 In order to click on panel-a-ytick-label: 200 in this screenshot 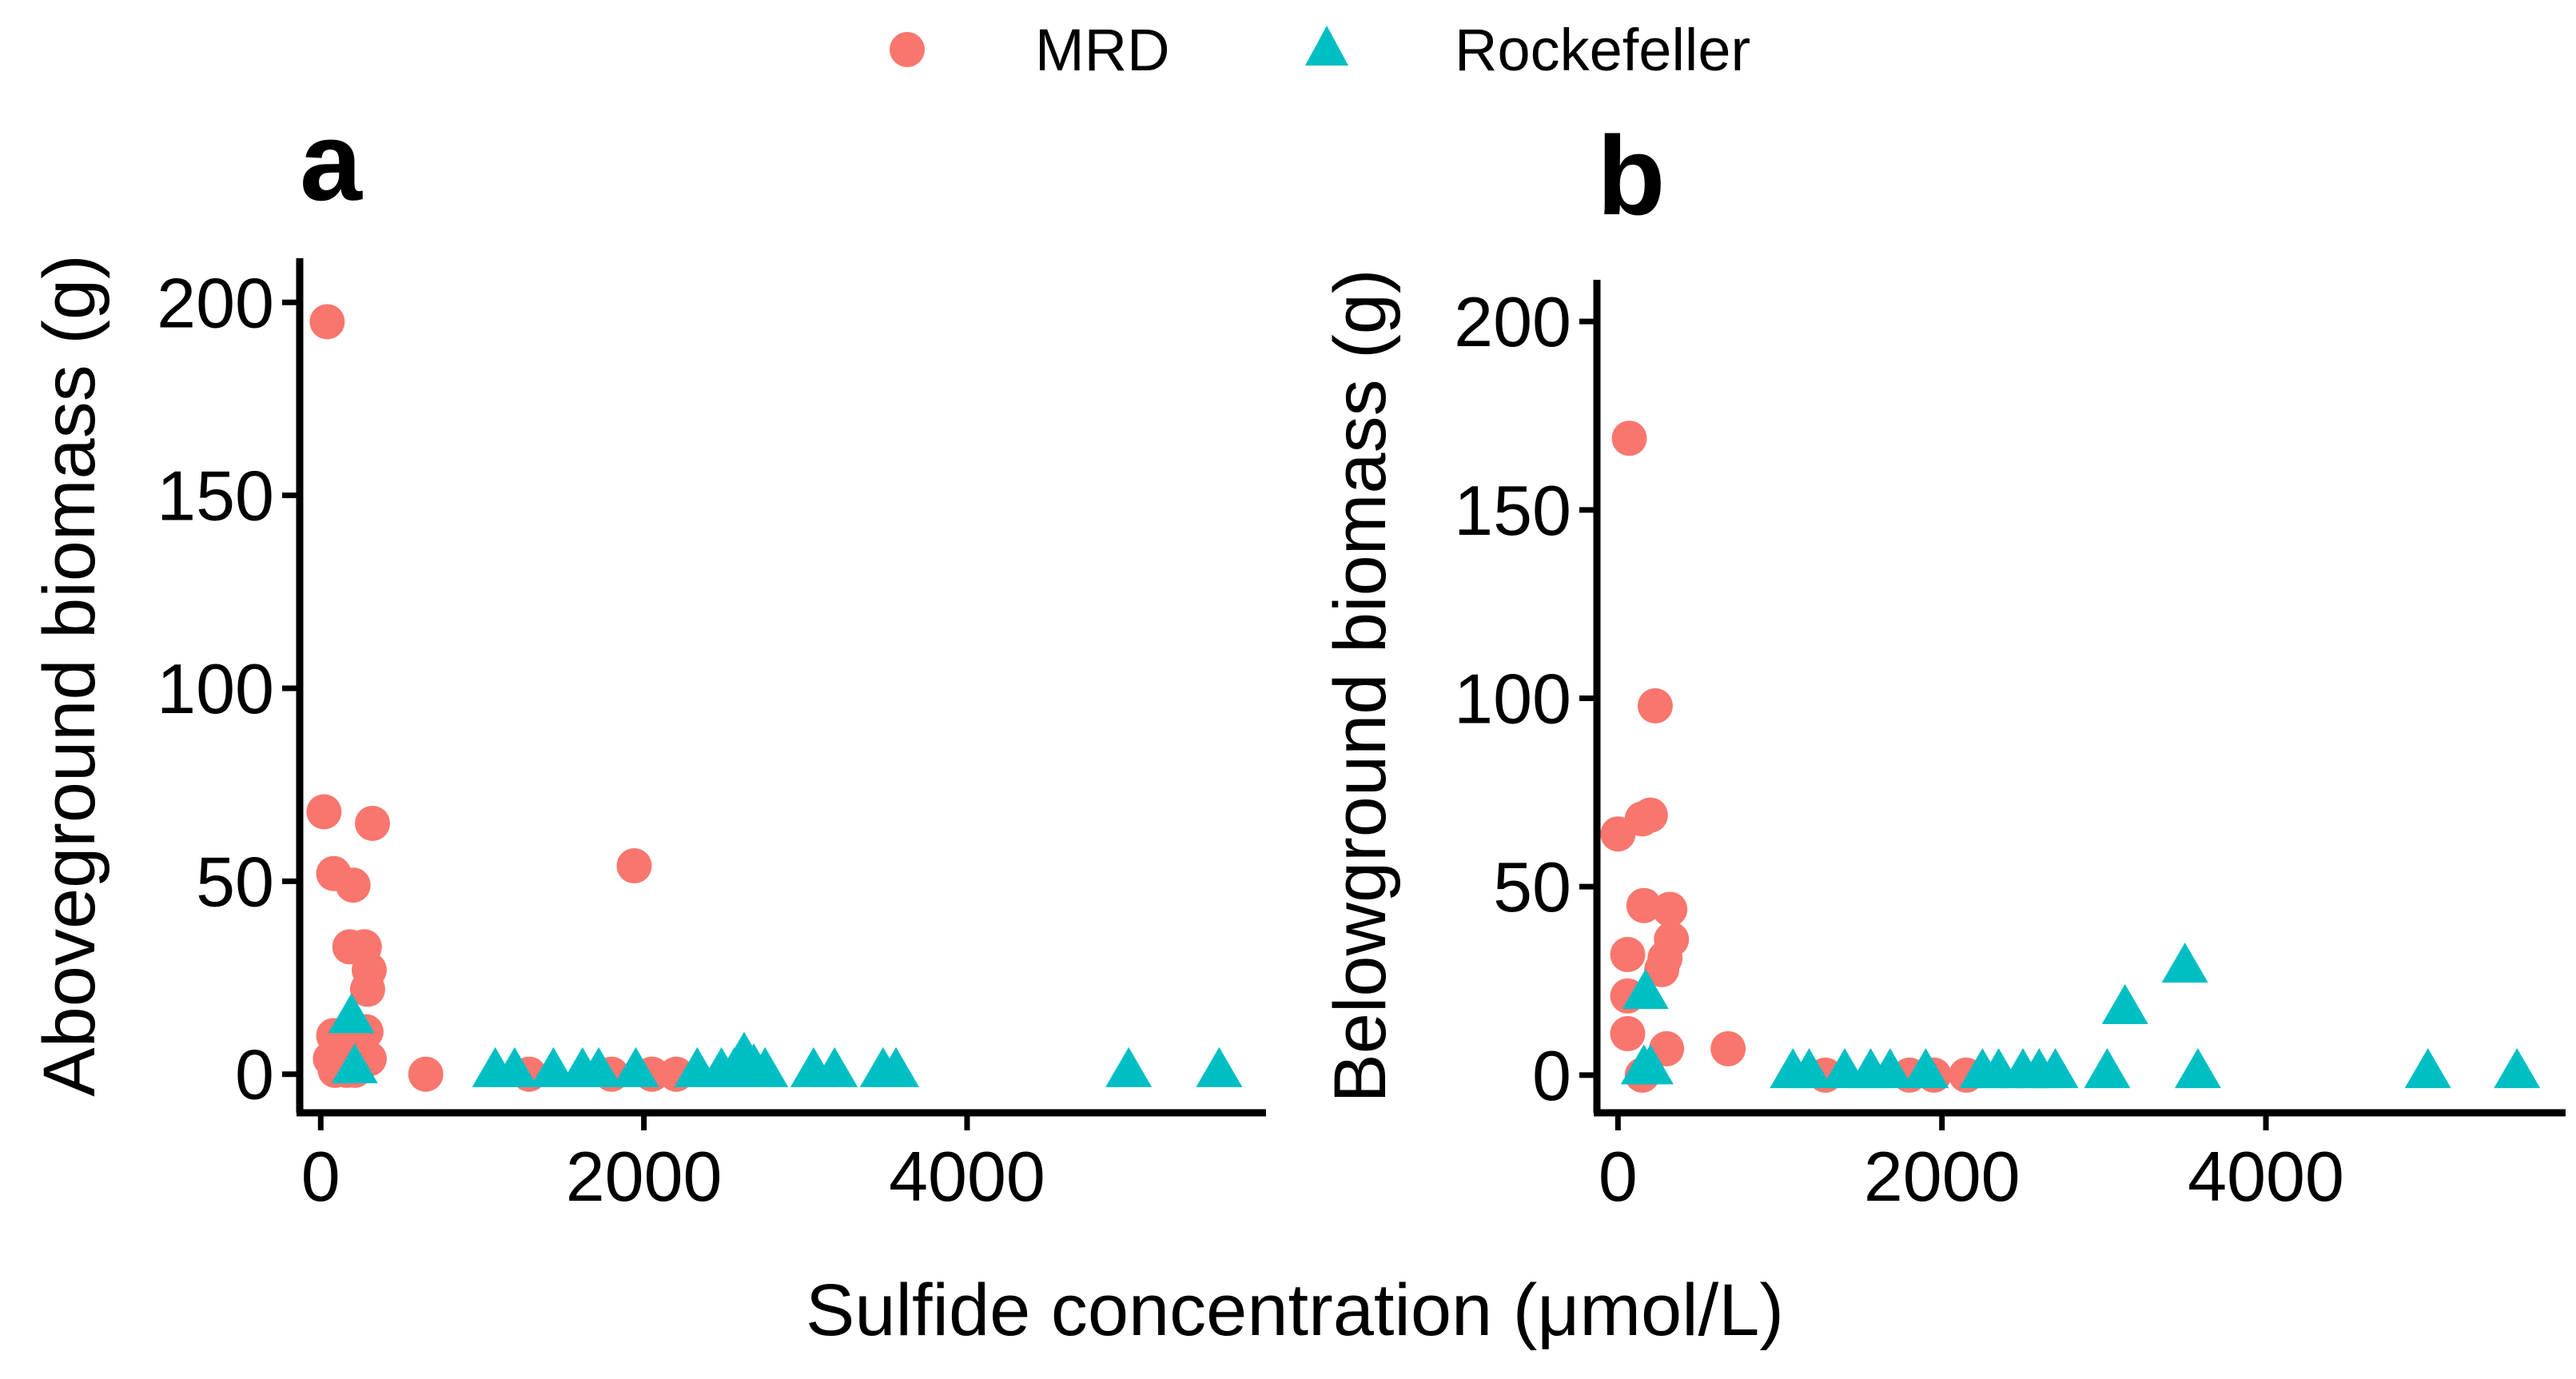, I will do `click(215, 303)`.